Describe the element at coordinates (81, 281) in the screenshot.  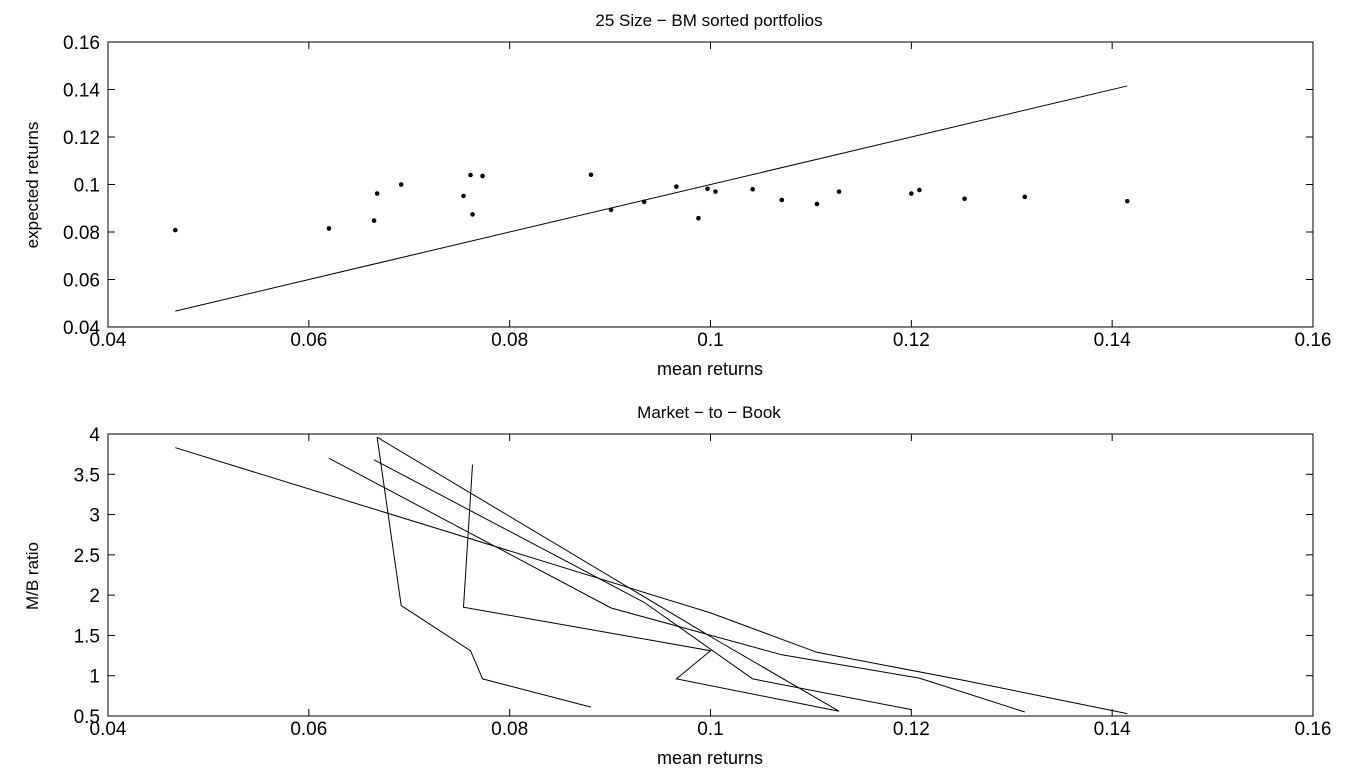
I see `y-tick-label: 0.06` at that location.